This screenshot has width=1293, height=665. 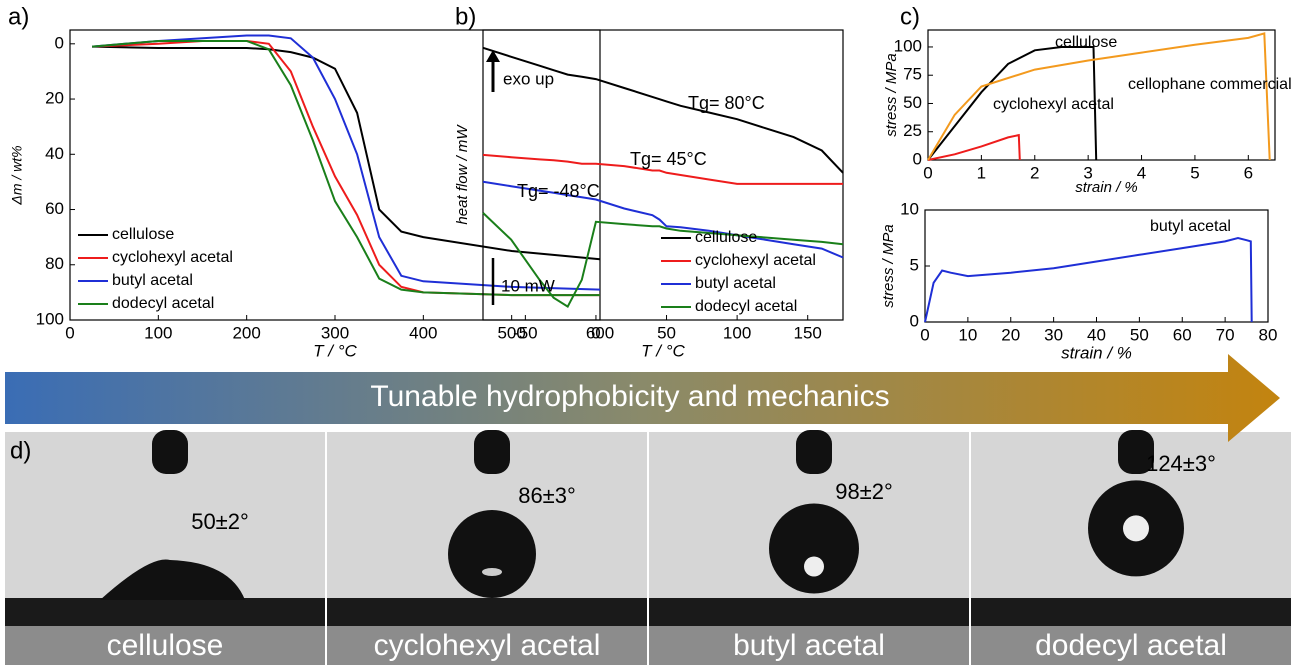 What do you see at coordinates (18, 16) in the screenshot?
I see `panel-label: a)` at bounding box center [18, 16].